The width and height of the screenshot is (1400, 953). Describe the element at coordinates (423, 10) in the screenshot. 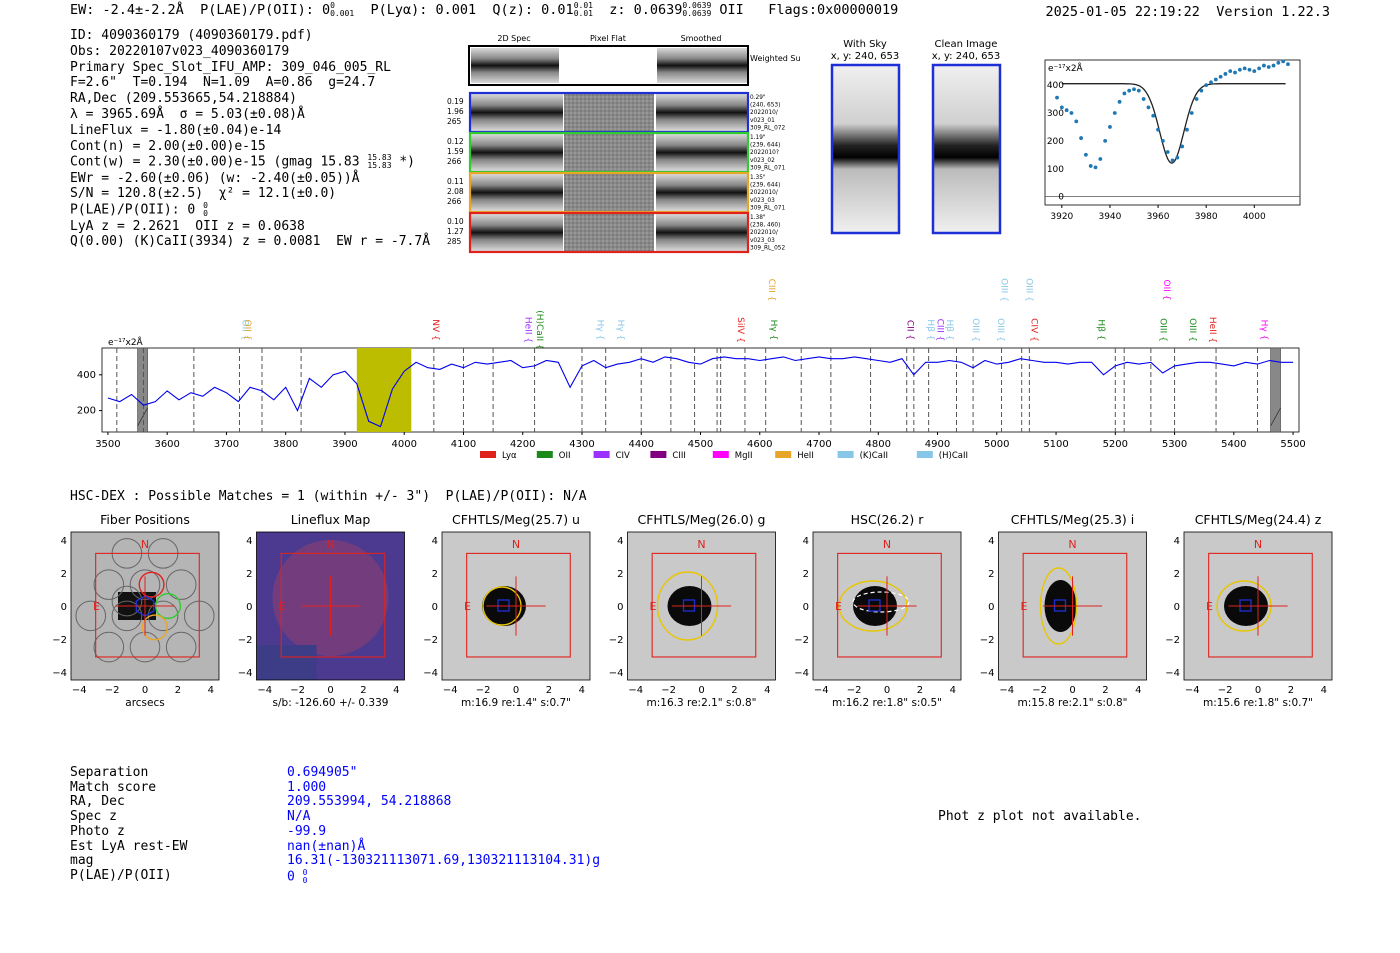

I see `plya-value: P(Lyα): 0.001` at that location.